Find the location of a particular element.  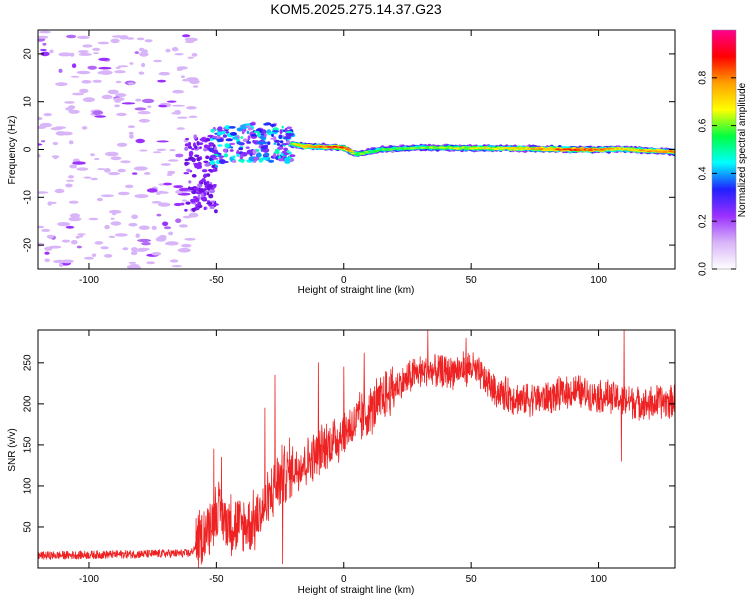

snr-x-label: Height of straight line (km) is located at coordinates (356, 590).